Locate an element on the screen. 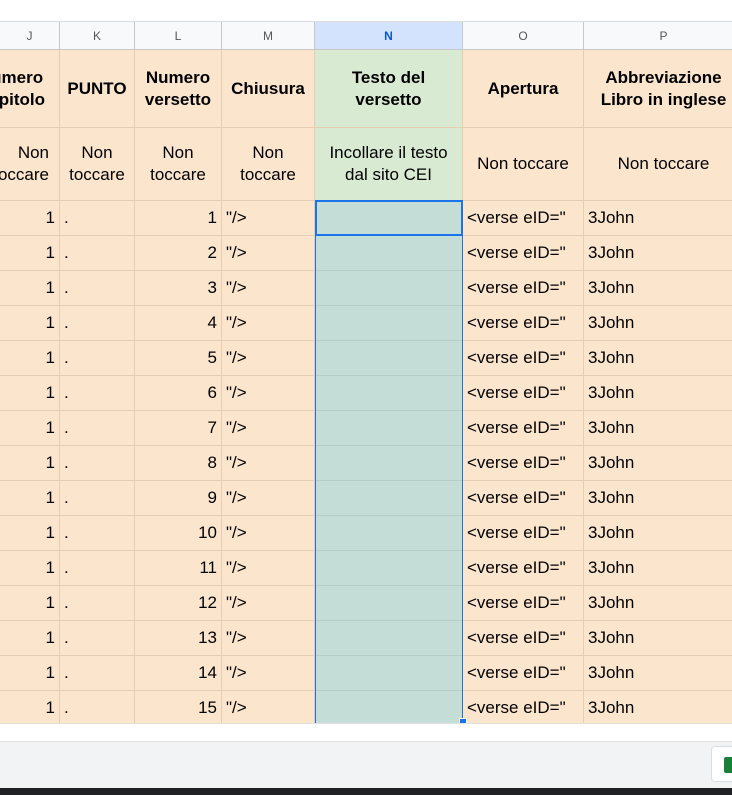 The height and width of the screenshot is (795, 732). instruction-cell-j: Non toccare is located at coordinates (30, 164).